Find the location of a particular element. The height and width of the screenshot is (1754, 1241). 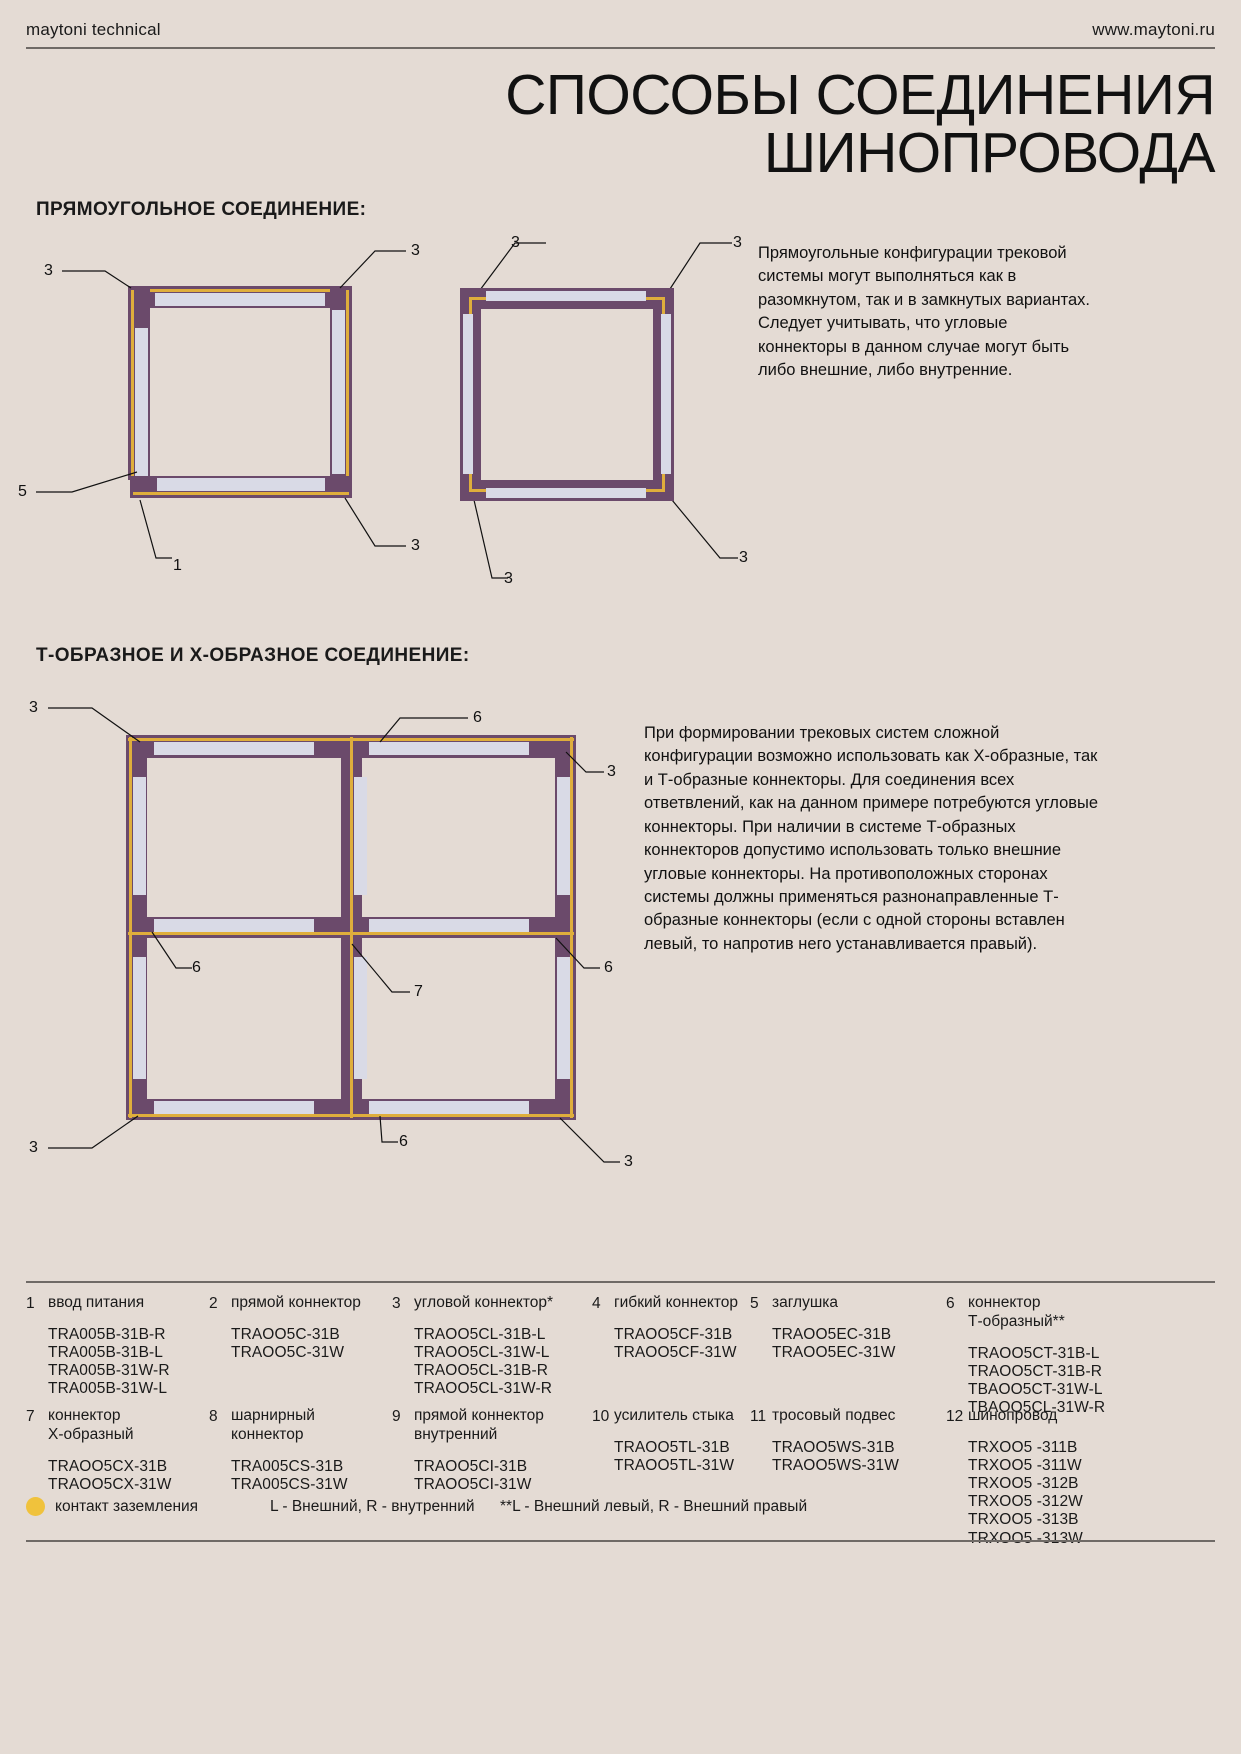

legend-bottom-divider is located at coordinates (620, 1541).